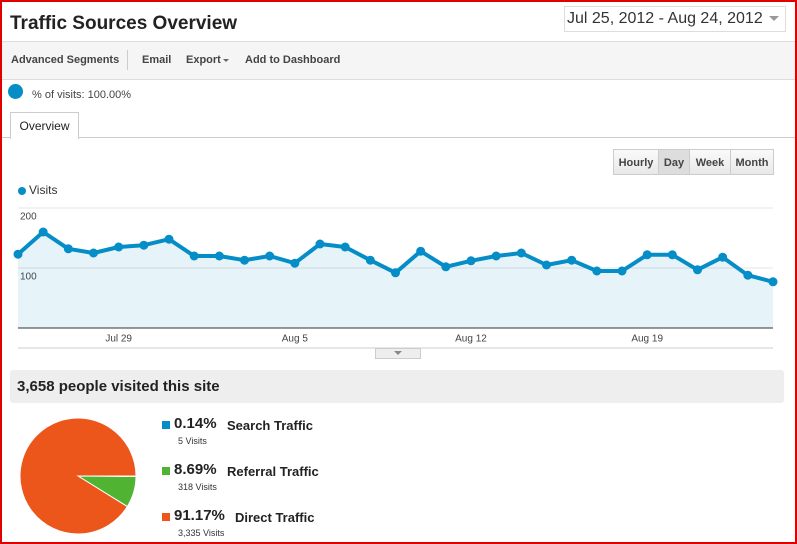 This screenshot has height=544, width=797. Describe the element at coordinates (118, 339) in the screenshot. I see `x-tick-label: Jul 29` at that location.